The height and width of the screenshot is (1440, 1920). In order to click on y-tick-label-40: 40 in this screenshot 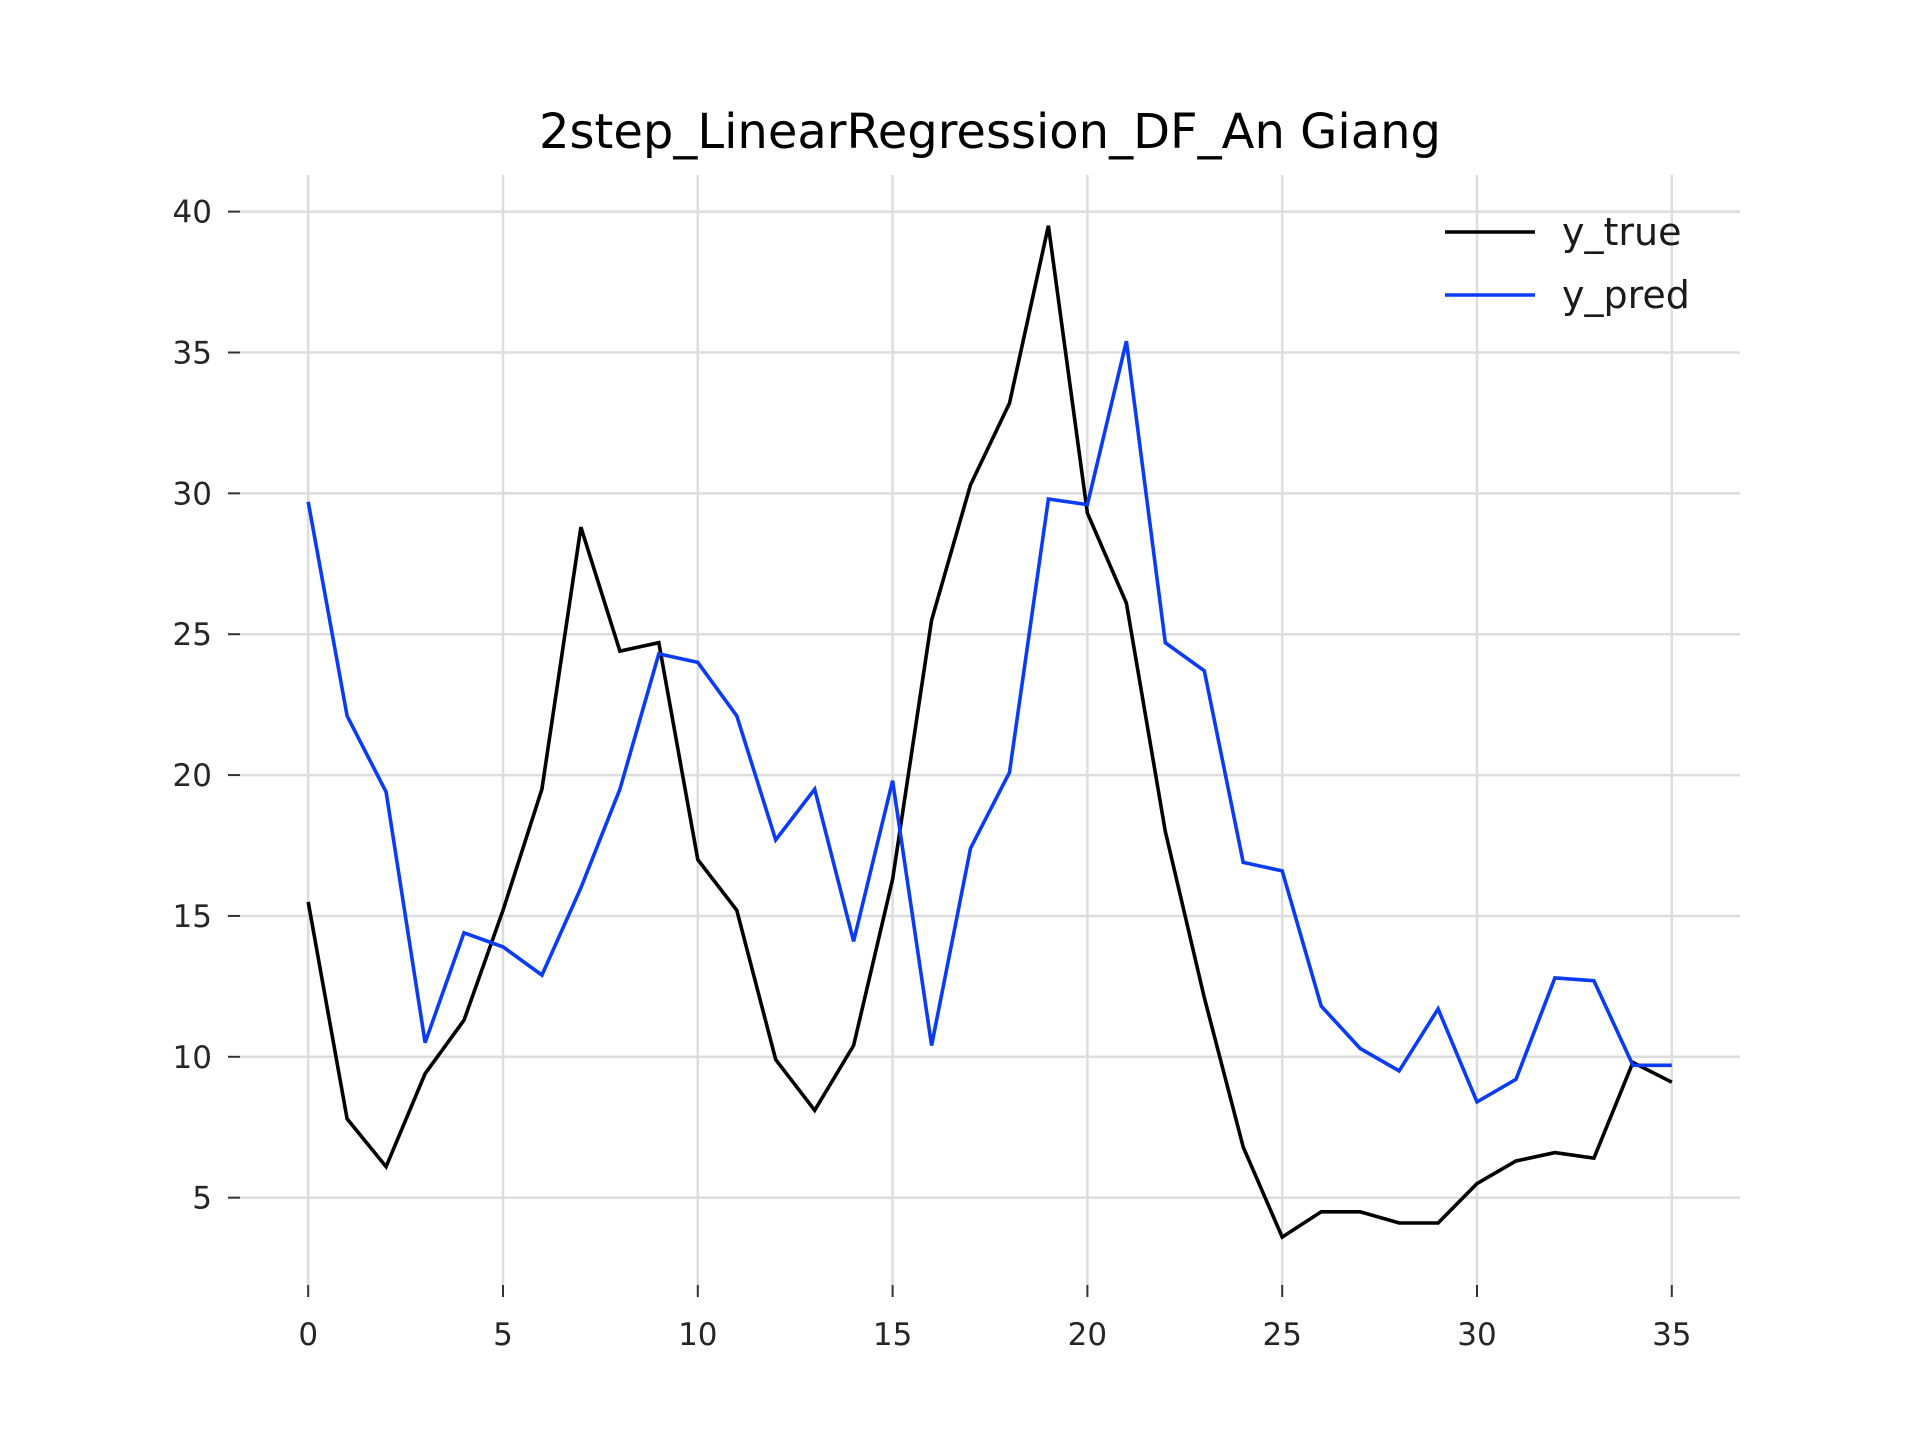, I will do `click(192, 213)`.